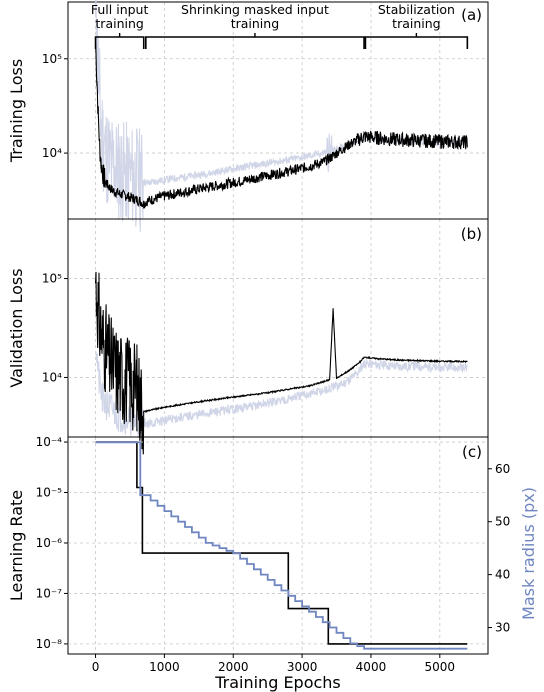 The image size is (544, 692). Describe the element at coordinates (49, 593) in the screenshot. I see `panel-c-ytick-label: 10⁻⁷` at that location.